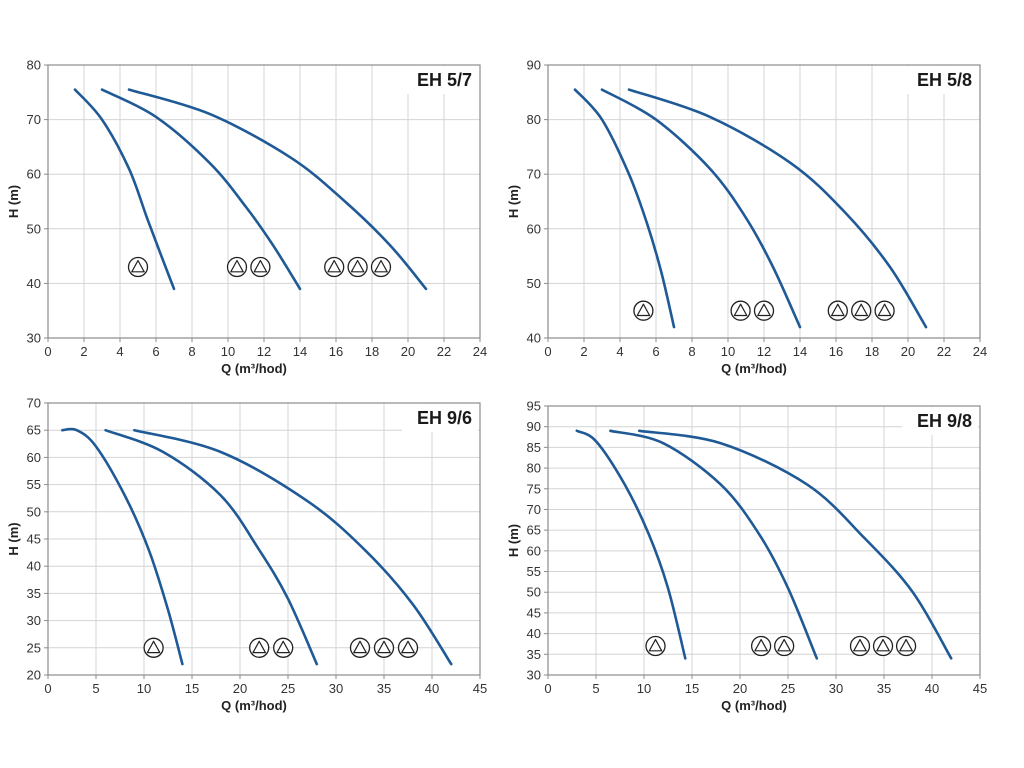 The height and width of the screenshot is (768, 1024). Describe the element at coordinates (534, 571) in the screenshot. I see `y-tick-label: 55` at that location.